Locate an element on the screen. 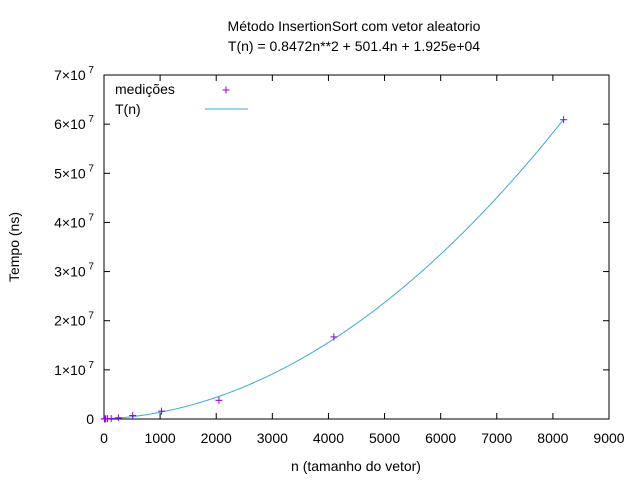 The height and width of the screenshot is (480, 640). x-tick-label: 2000 is located at coordinates (216, 438).